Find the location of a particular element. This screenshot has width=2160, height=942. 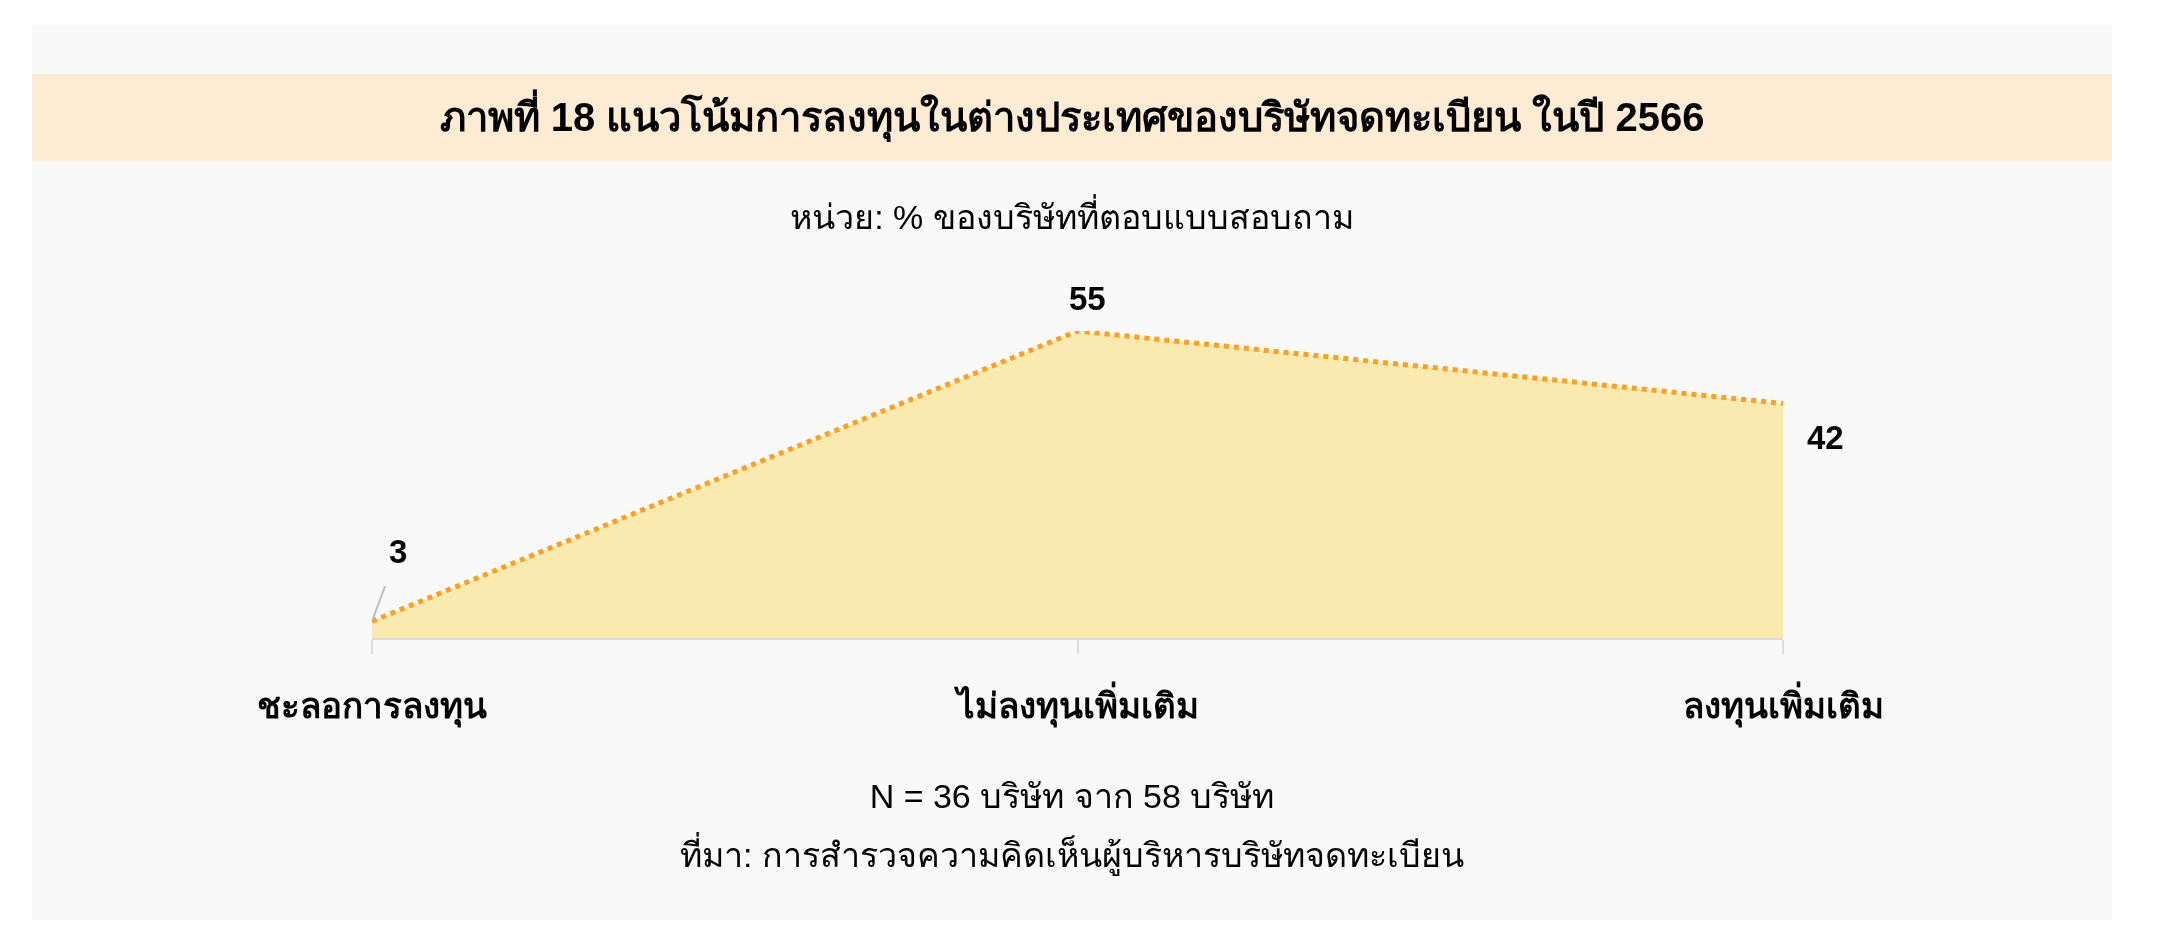

data-label: 3 is located at coordinates (398, 551).